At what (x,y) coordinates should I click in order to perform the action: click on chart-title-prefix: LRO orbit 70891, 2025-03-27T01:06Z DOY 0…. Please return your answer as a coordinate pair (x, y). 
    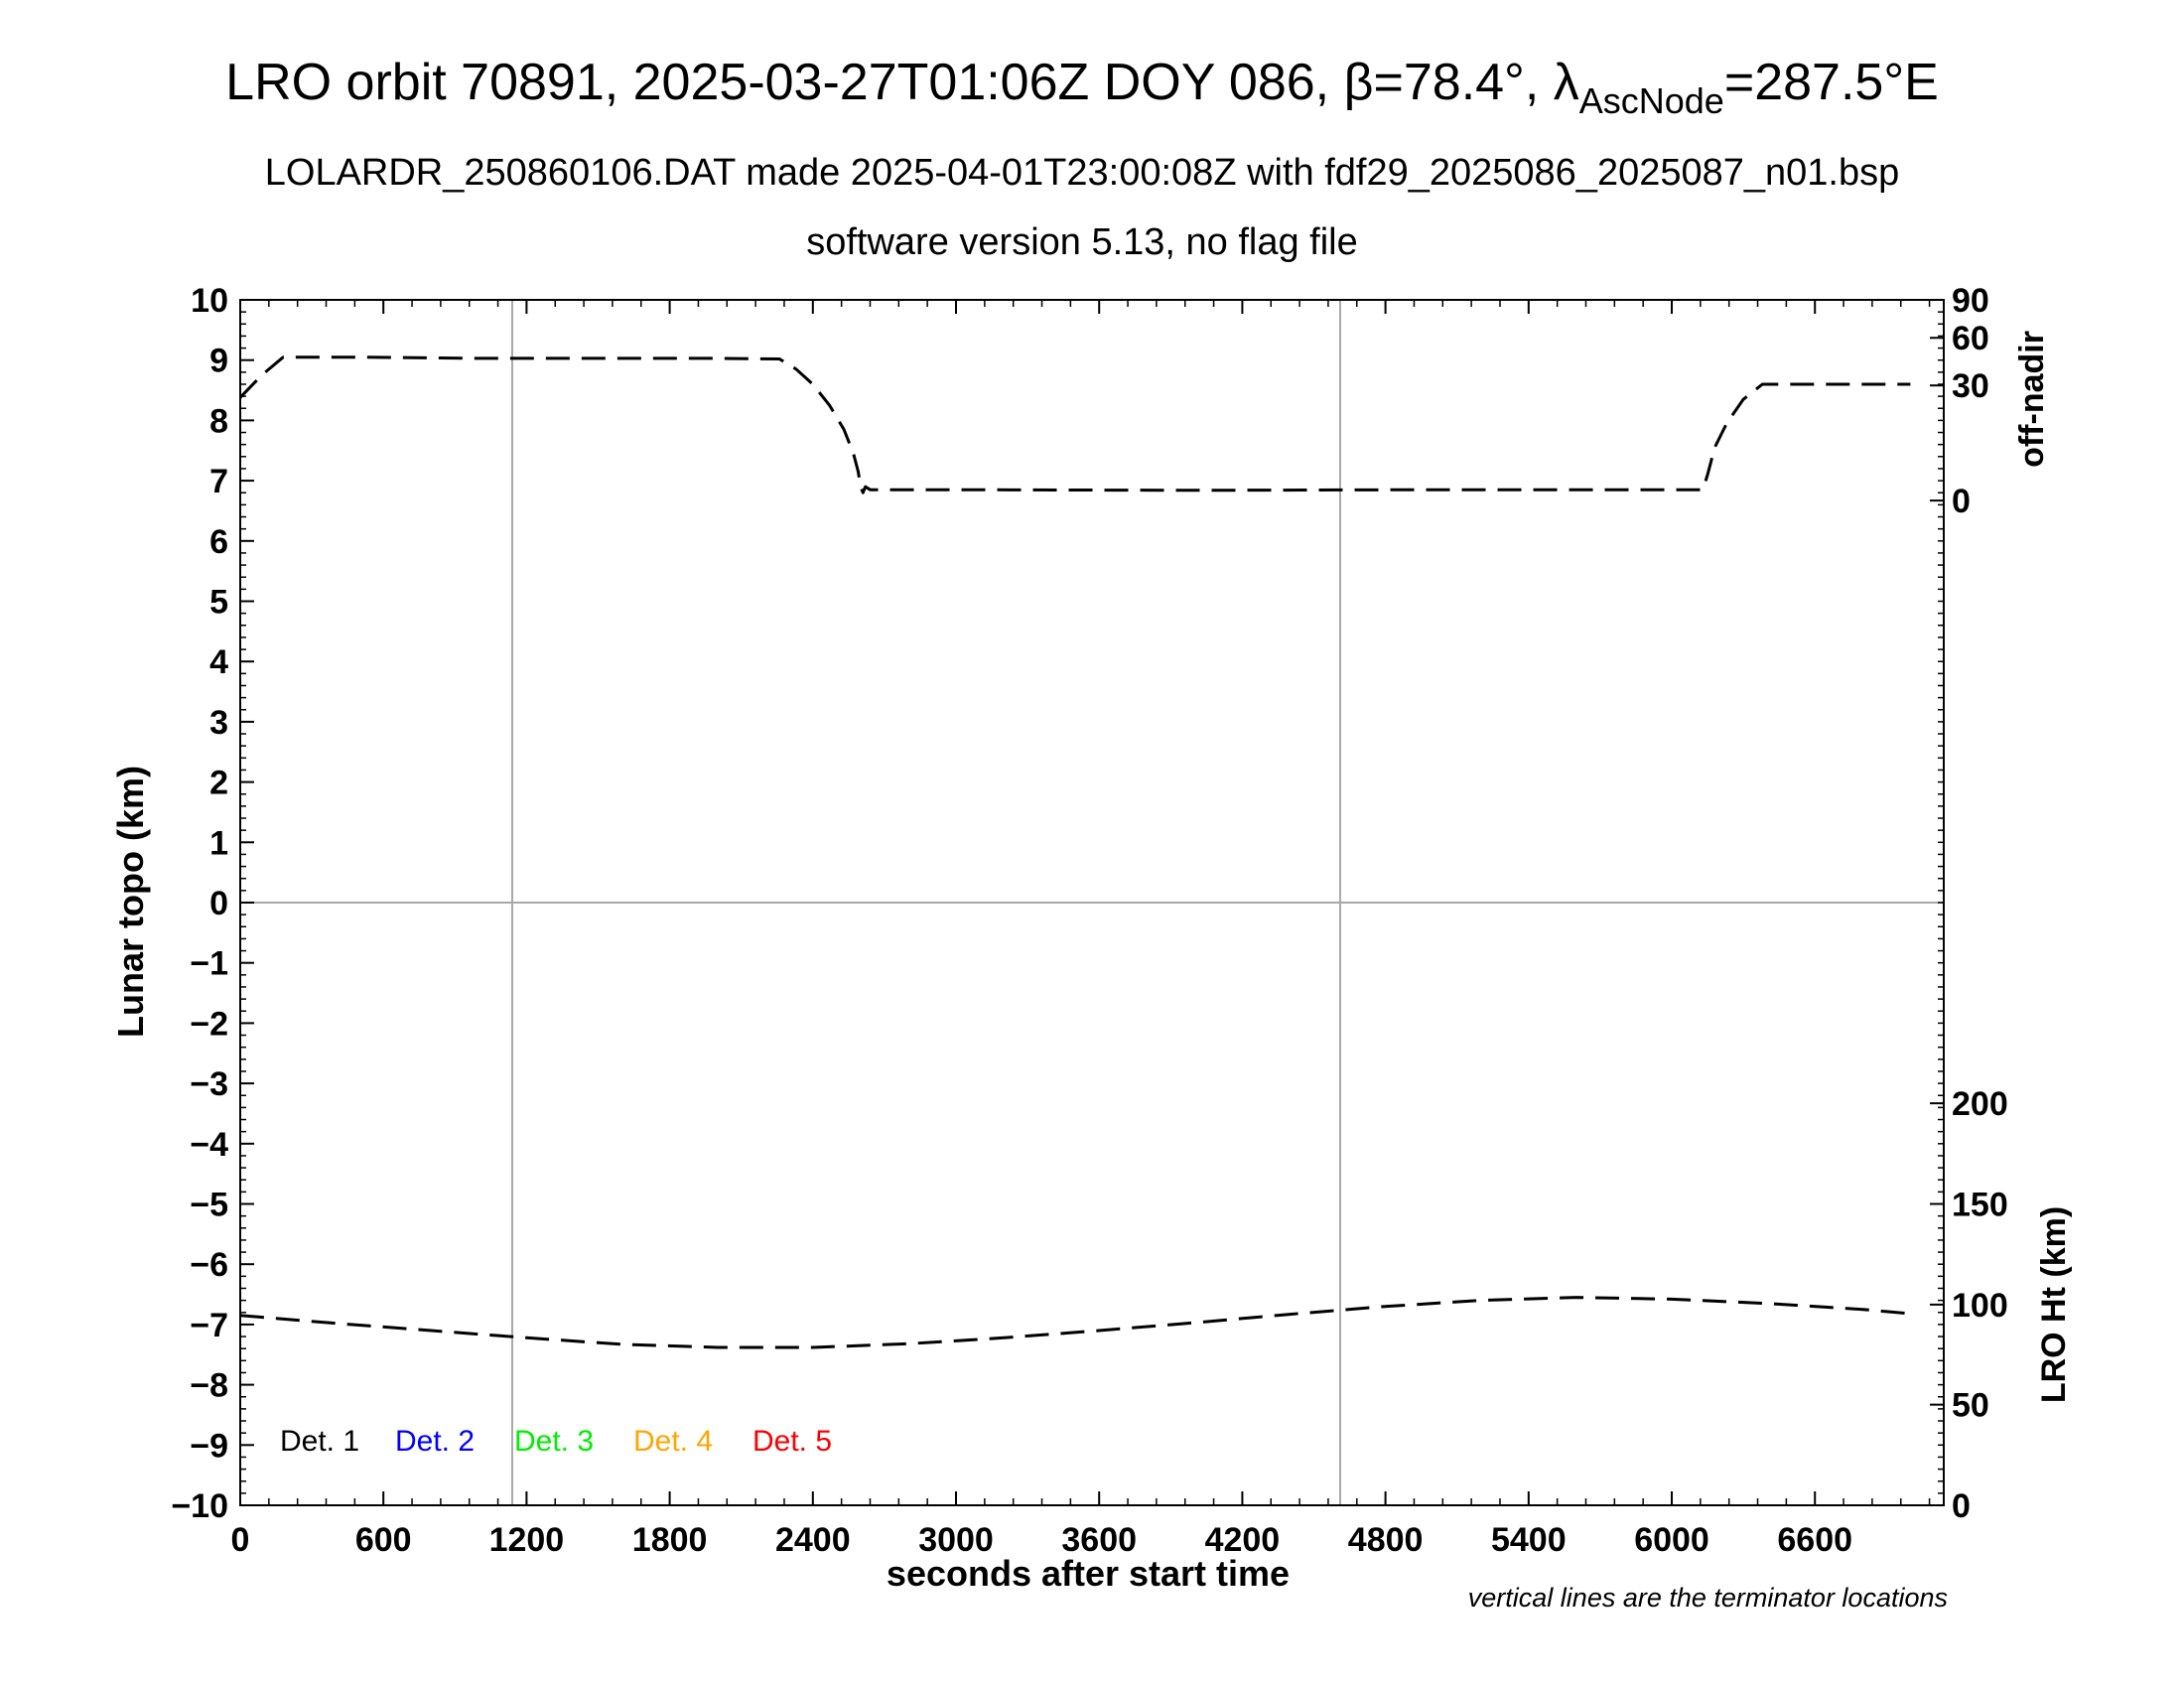
    Looking at the image, I should click on (902, 82).